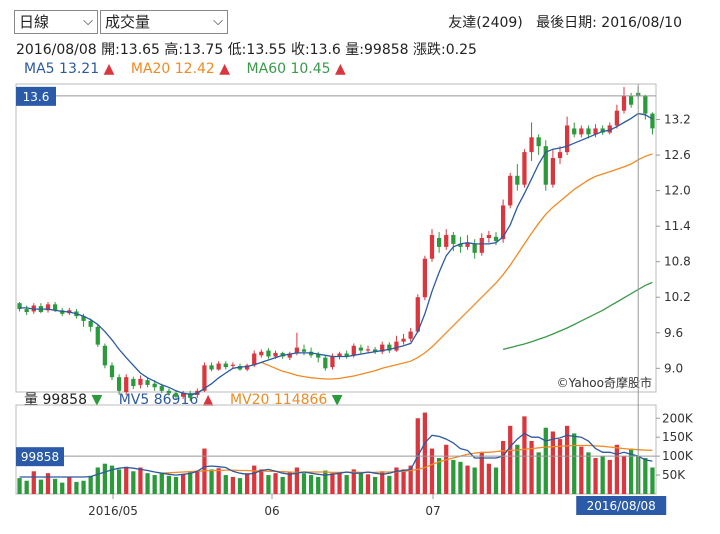  I want to click on price-tick-label: 10.8, so click(677, 262).